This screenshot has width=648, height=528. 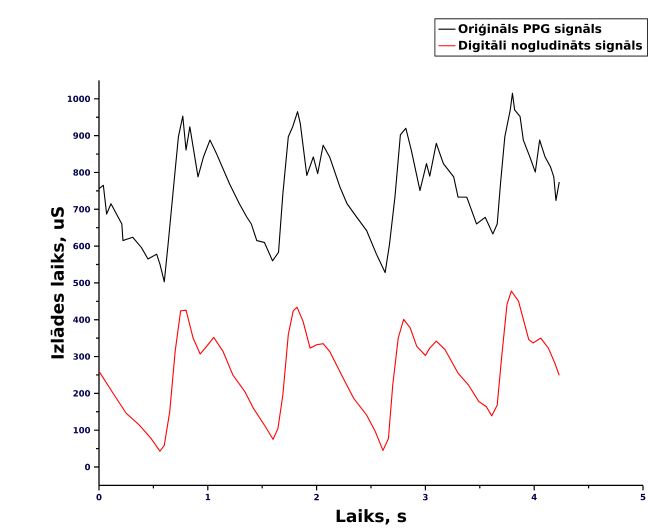 What do you see at coordinates (99, 497) in the screenshot?
I see `x-tick-label: 0` at bounding box center [99, 497].